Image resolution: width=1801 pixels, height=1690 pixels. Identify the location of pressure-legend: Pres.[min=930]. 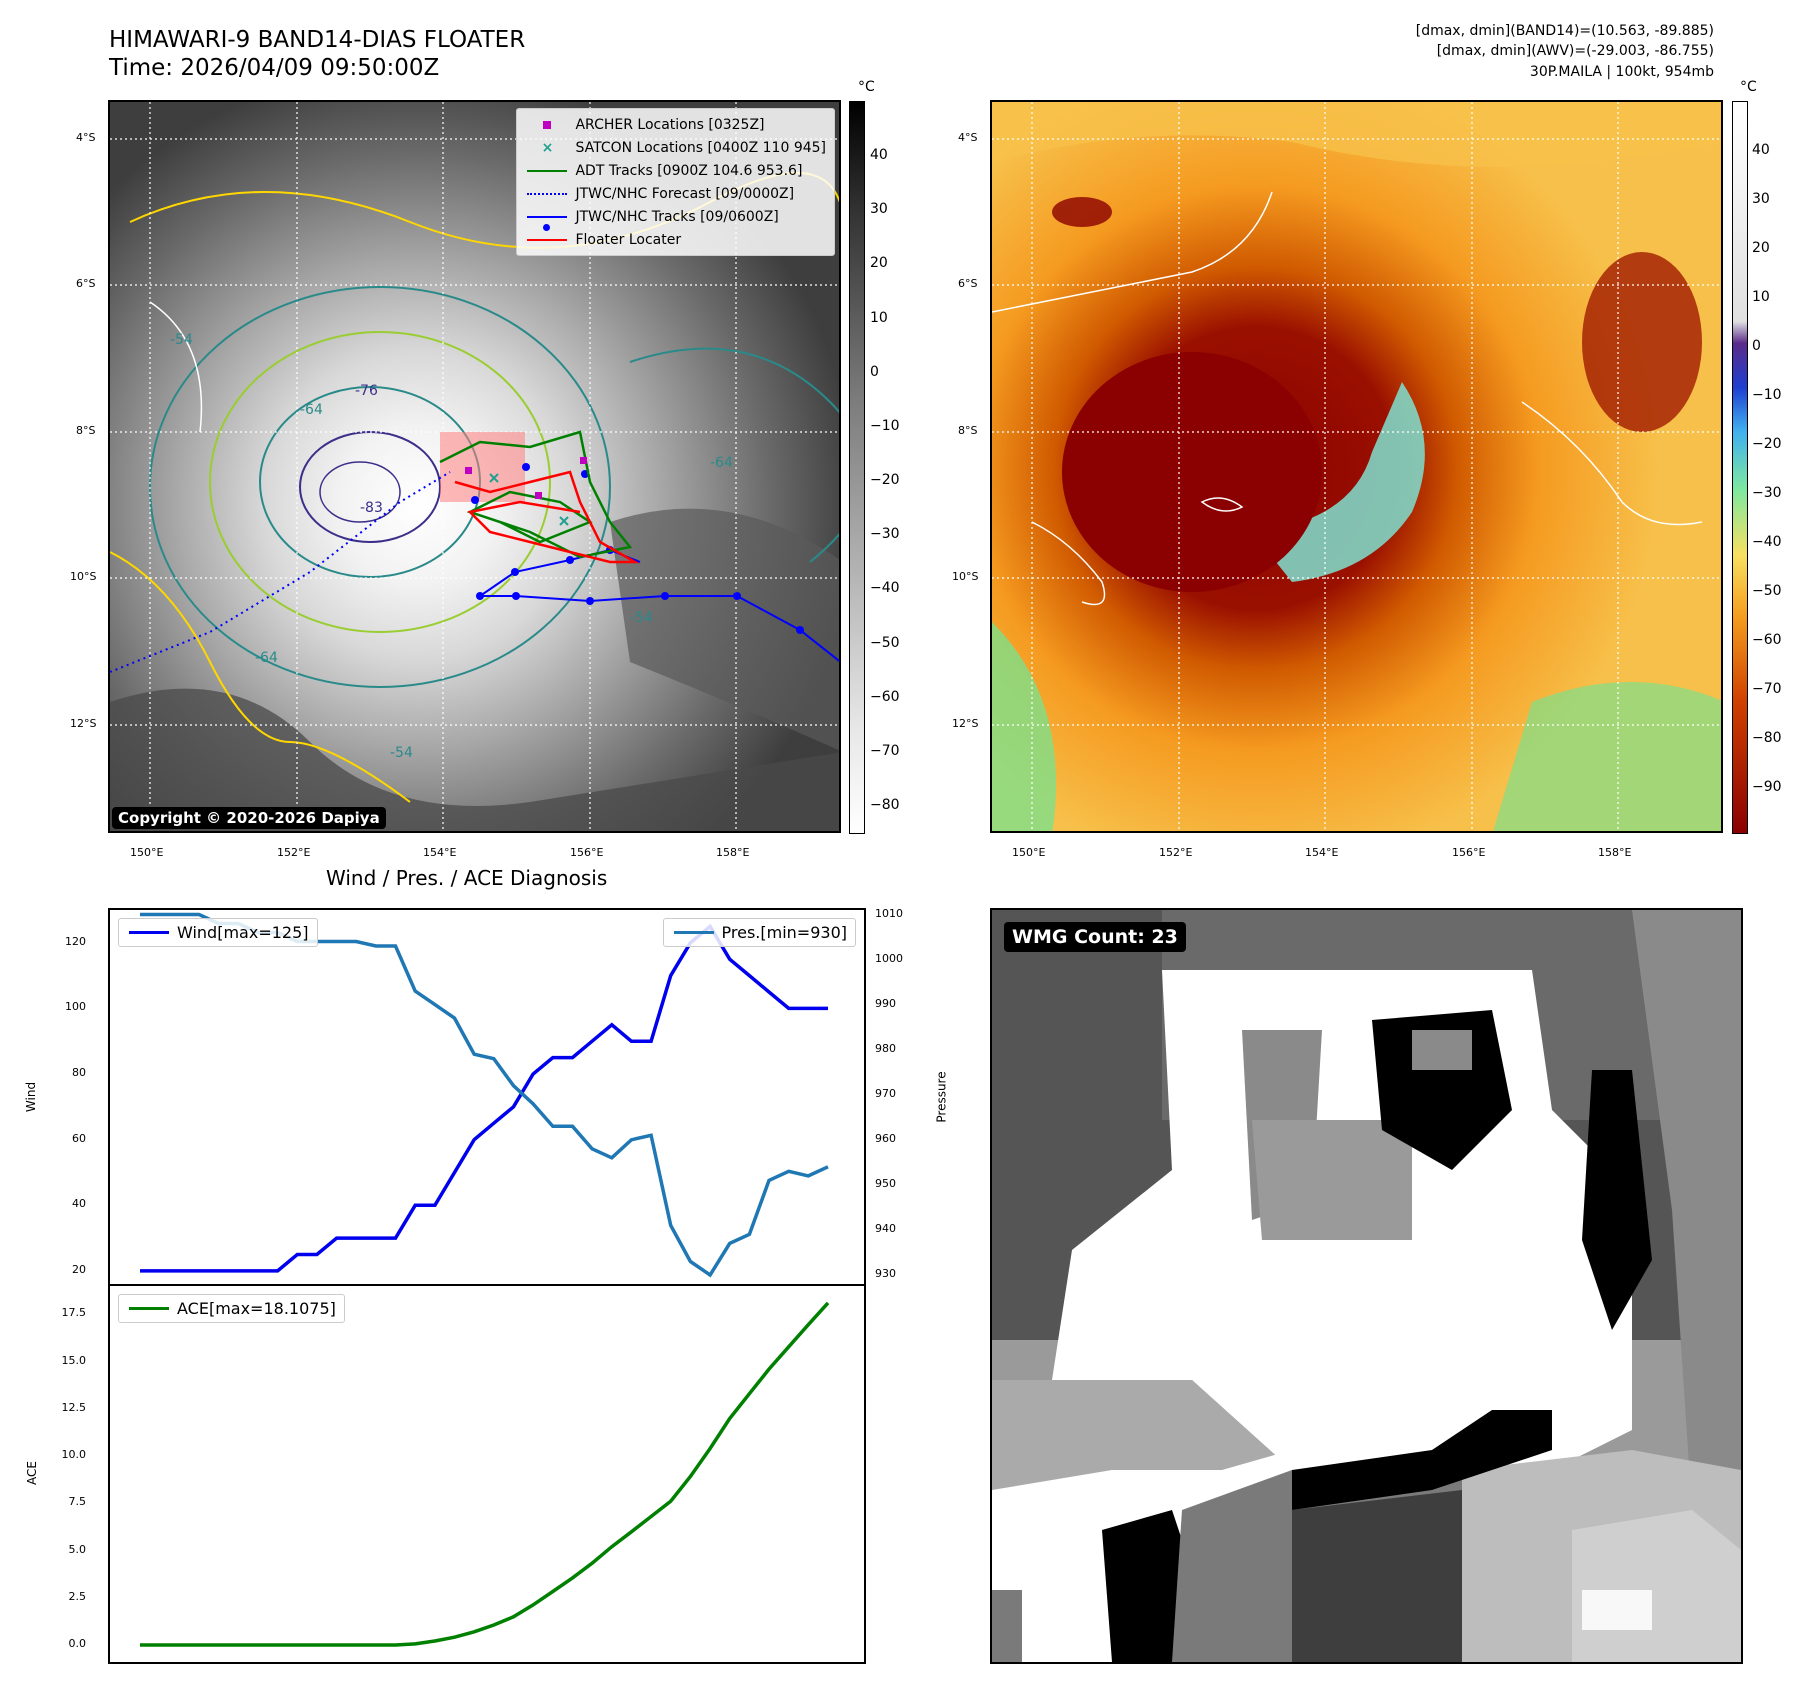
(759, 932).